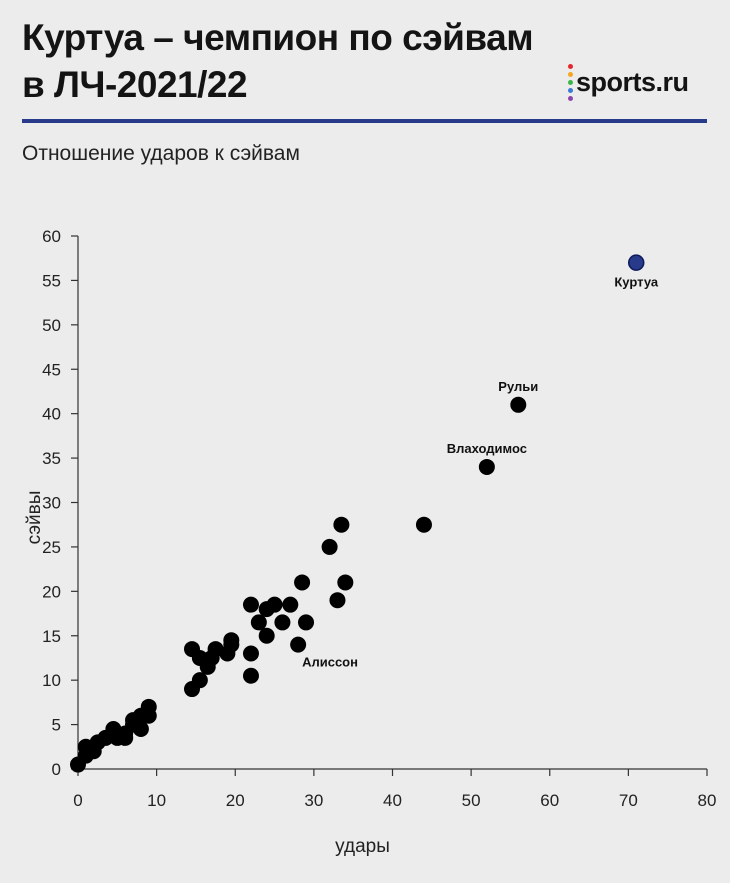  I want to click on x-tick-label: 70, so click(628, 800).